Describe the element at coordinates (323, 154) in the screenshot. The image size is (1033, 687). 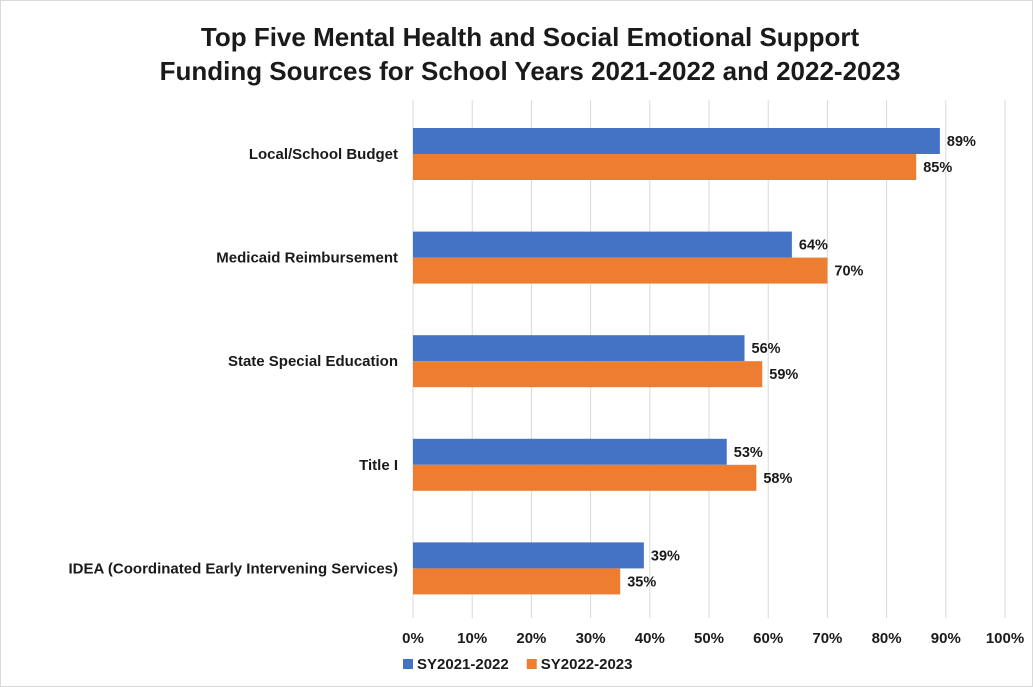
I see `category-label: Local/School Budget` at that location.